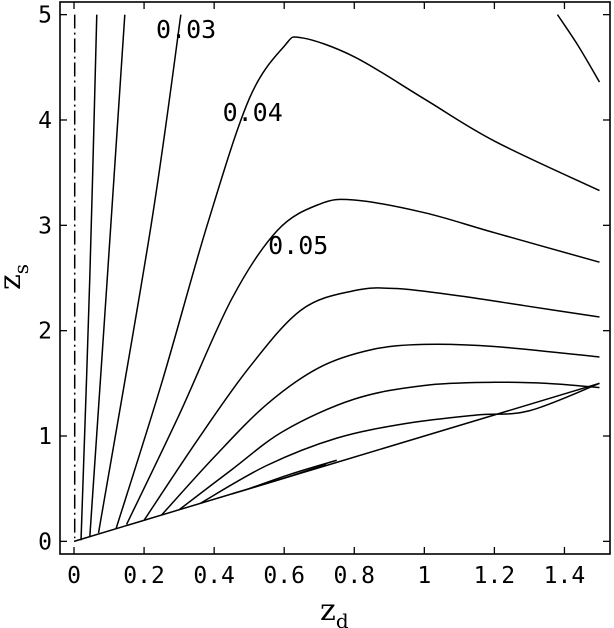 The width and height of the screenshot is (614, 628). What do you see at coordinates (45, 542) in the screenshot?
I see `y-tick-label: 0` at bounding box center [45, 542].